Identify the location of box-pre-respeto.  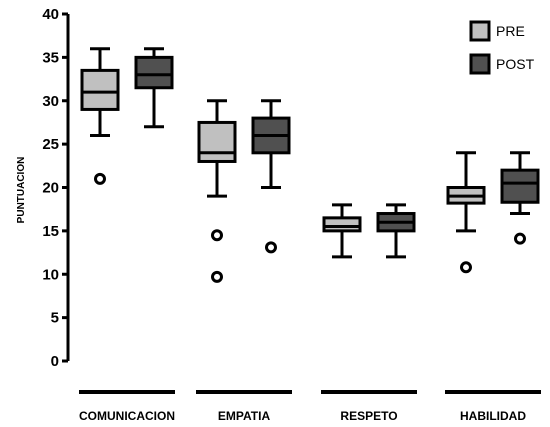
(342, 231).